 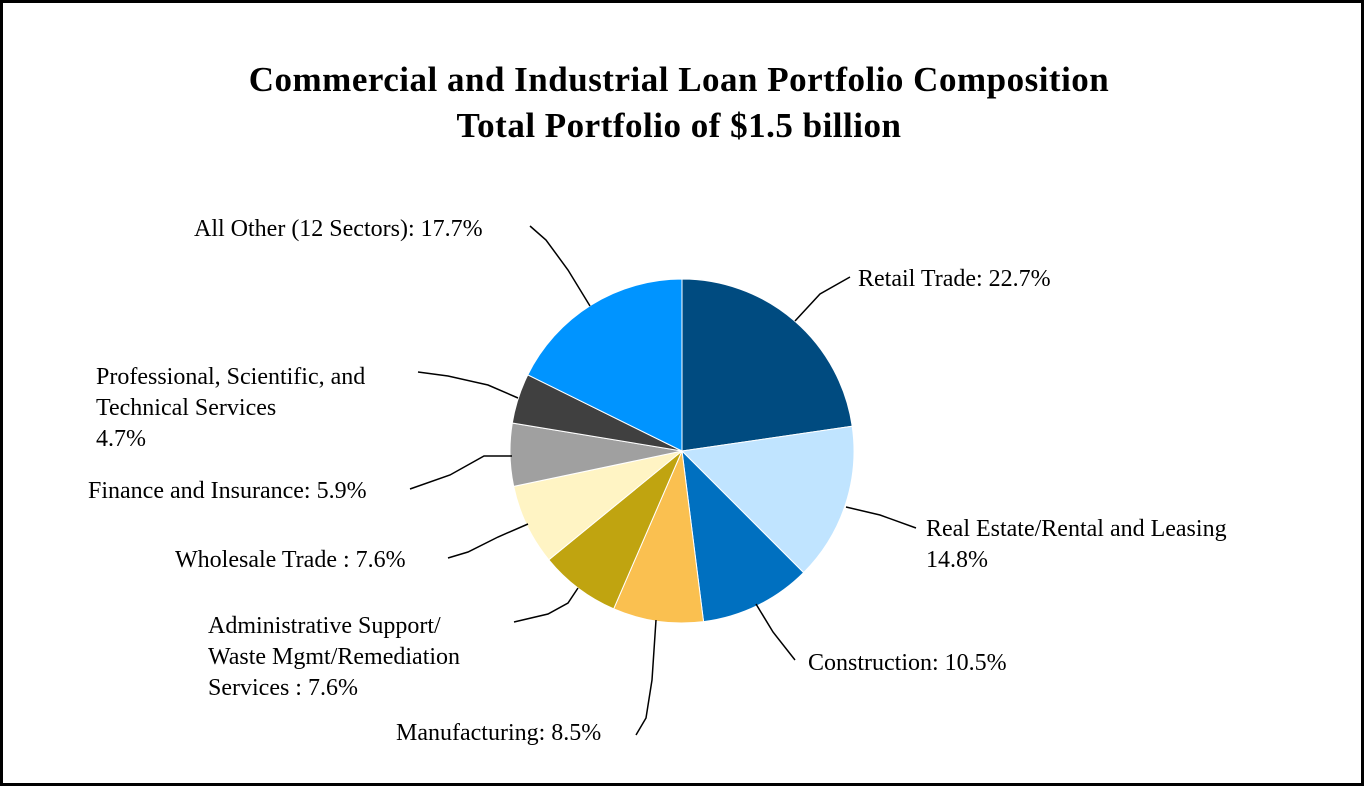 I want to click on slice-label-1: Retail Trade: 22.7%, so click(x=954, y=279).